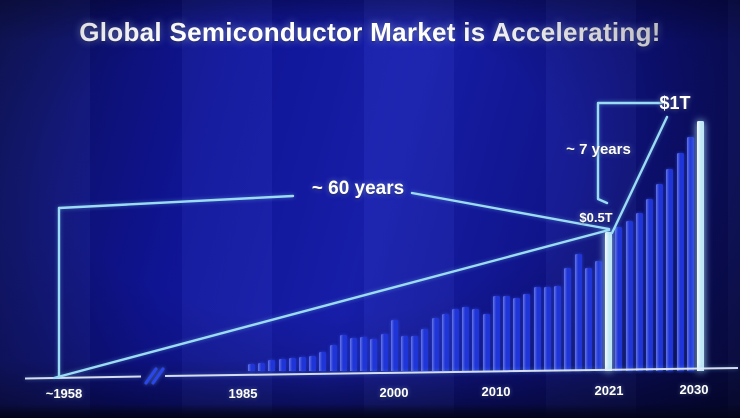 This screenshot has width=740, height=418. What do you see at coordinates (609, 390) in the screenshot?
I see `x-tick-2021: 2021` at bounding box center [609, 390].